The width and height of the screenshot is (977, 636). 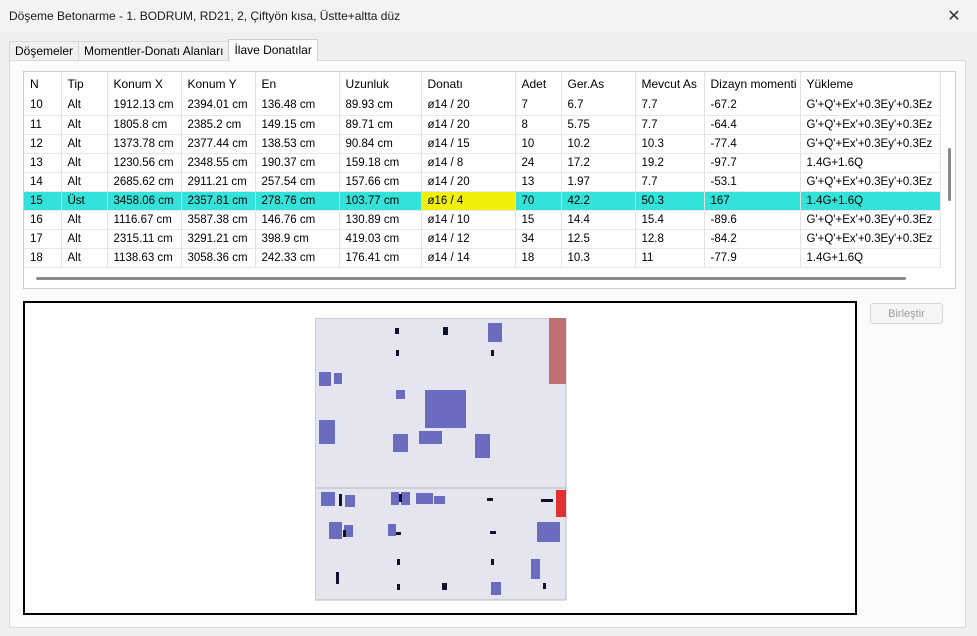 I want to click on table-cell: ø16 / 4, so click(x=468, y=201).